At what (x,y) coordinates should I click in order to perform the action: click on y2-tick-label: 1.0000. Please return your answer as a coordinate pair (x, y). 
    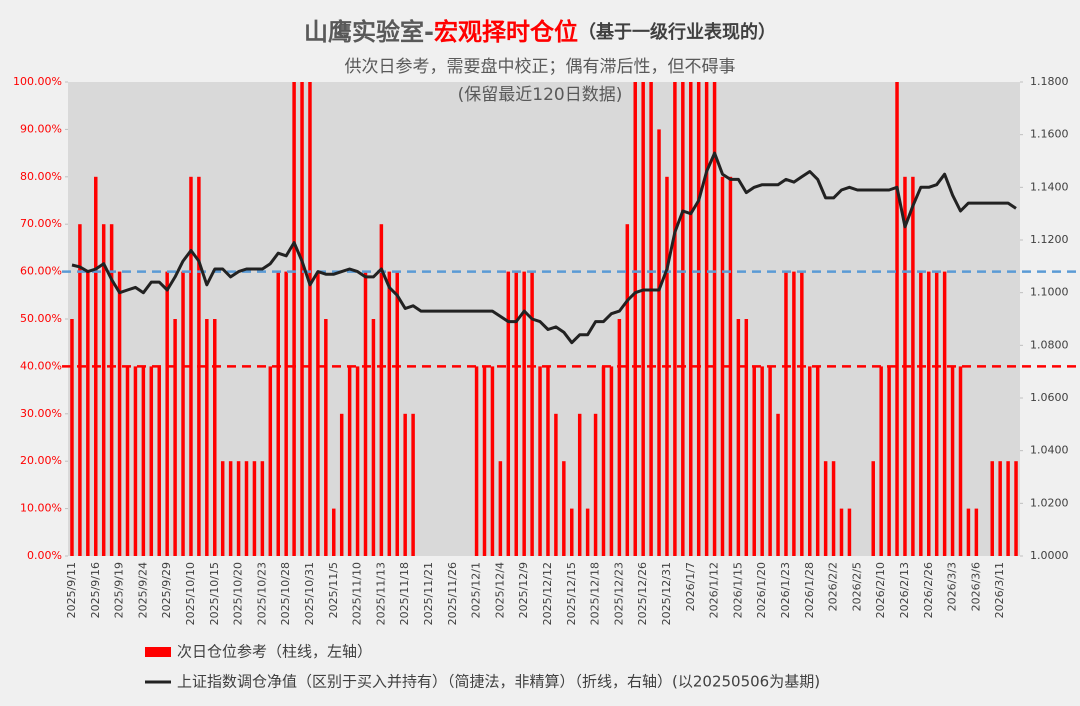
    Looking at the image, I should click on (1049, 555).